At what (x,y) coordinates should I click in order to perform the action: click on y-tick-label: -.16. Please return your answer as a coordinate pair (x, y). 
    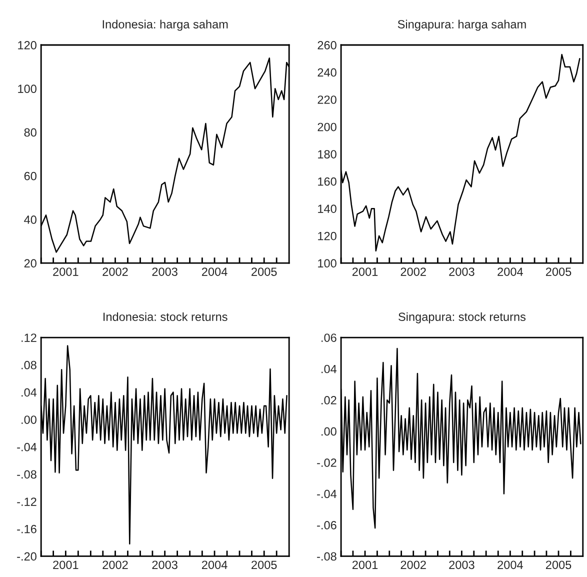
    Looking at the image, I should click on (26, 529).